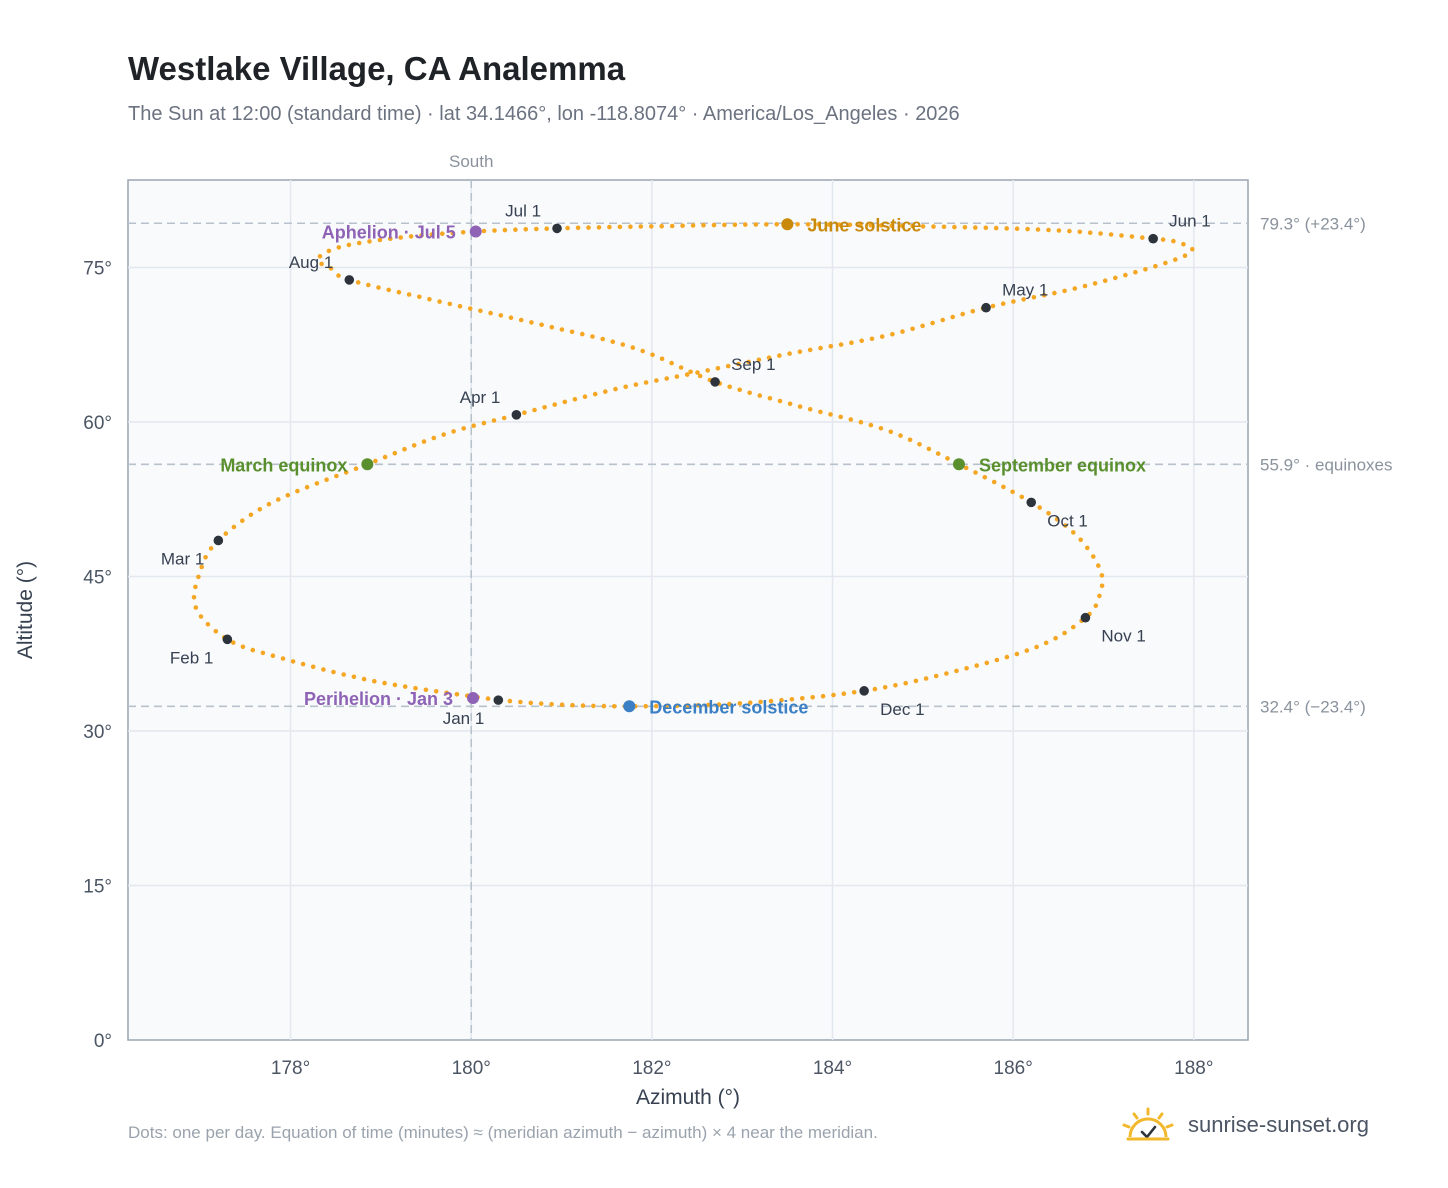 The height and width of the screenshot is (1188, 1448). What do you see at coordinates (389, 232) in the screenshot?
I see `event-label: Aphelion · Jul 5` at bounding box center [389, 232].